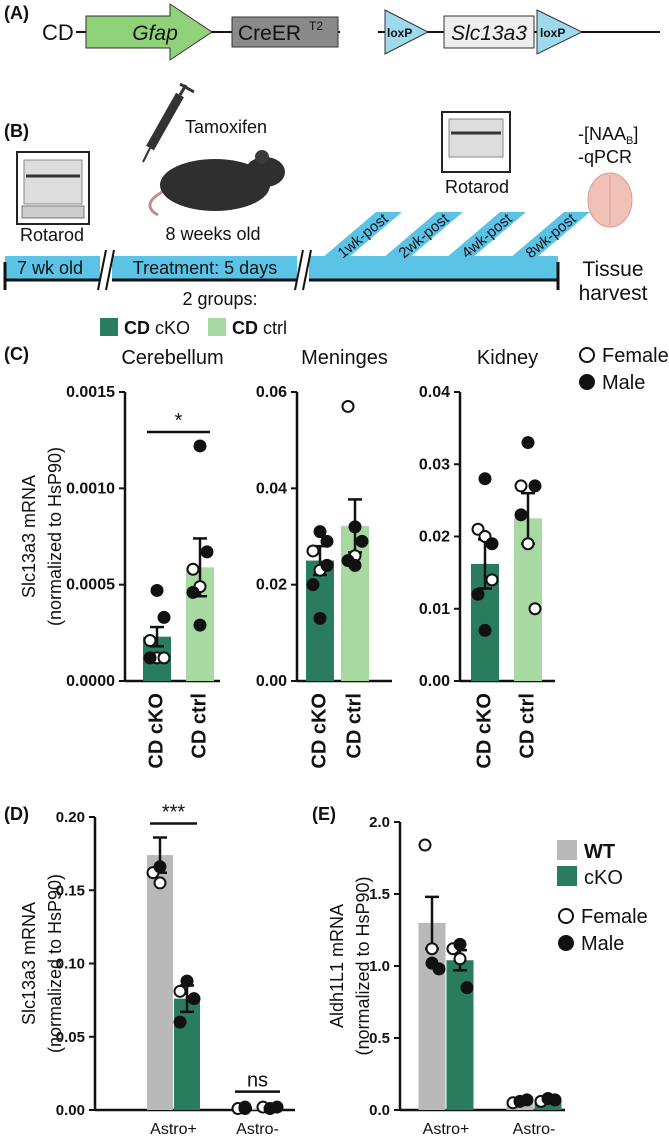  I want to click on timepoint-label: 4wk-post, so click(488, 236).